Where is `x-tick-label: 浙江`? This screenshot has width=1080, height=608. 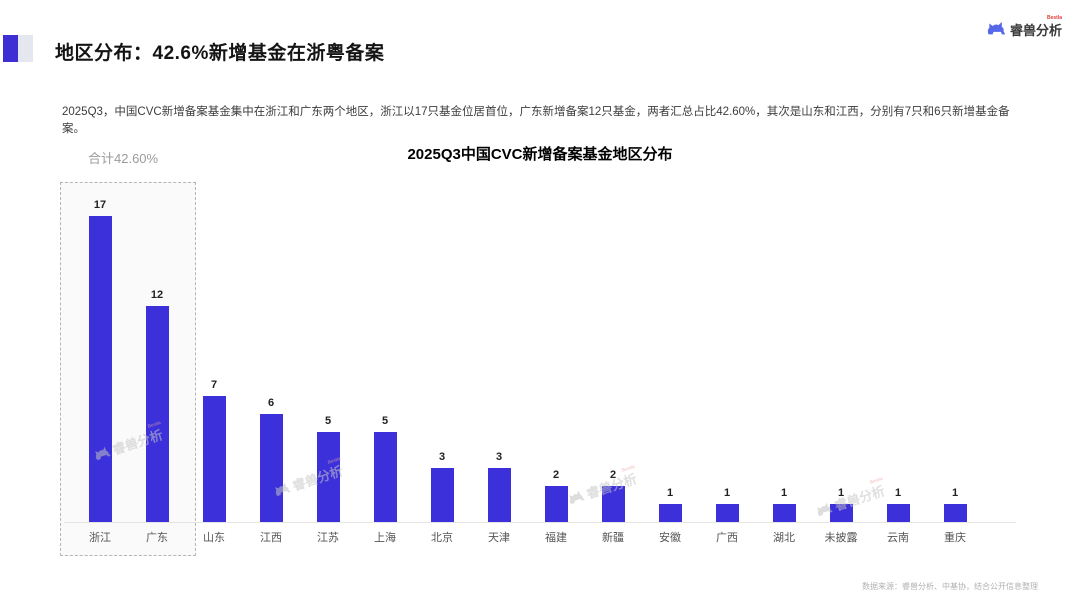 x-tick-label: 浙江 is located at coordinates (100, 538).